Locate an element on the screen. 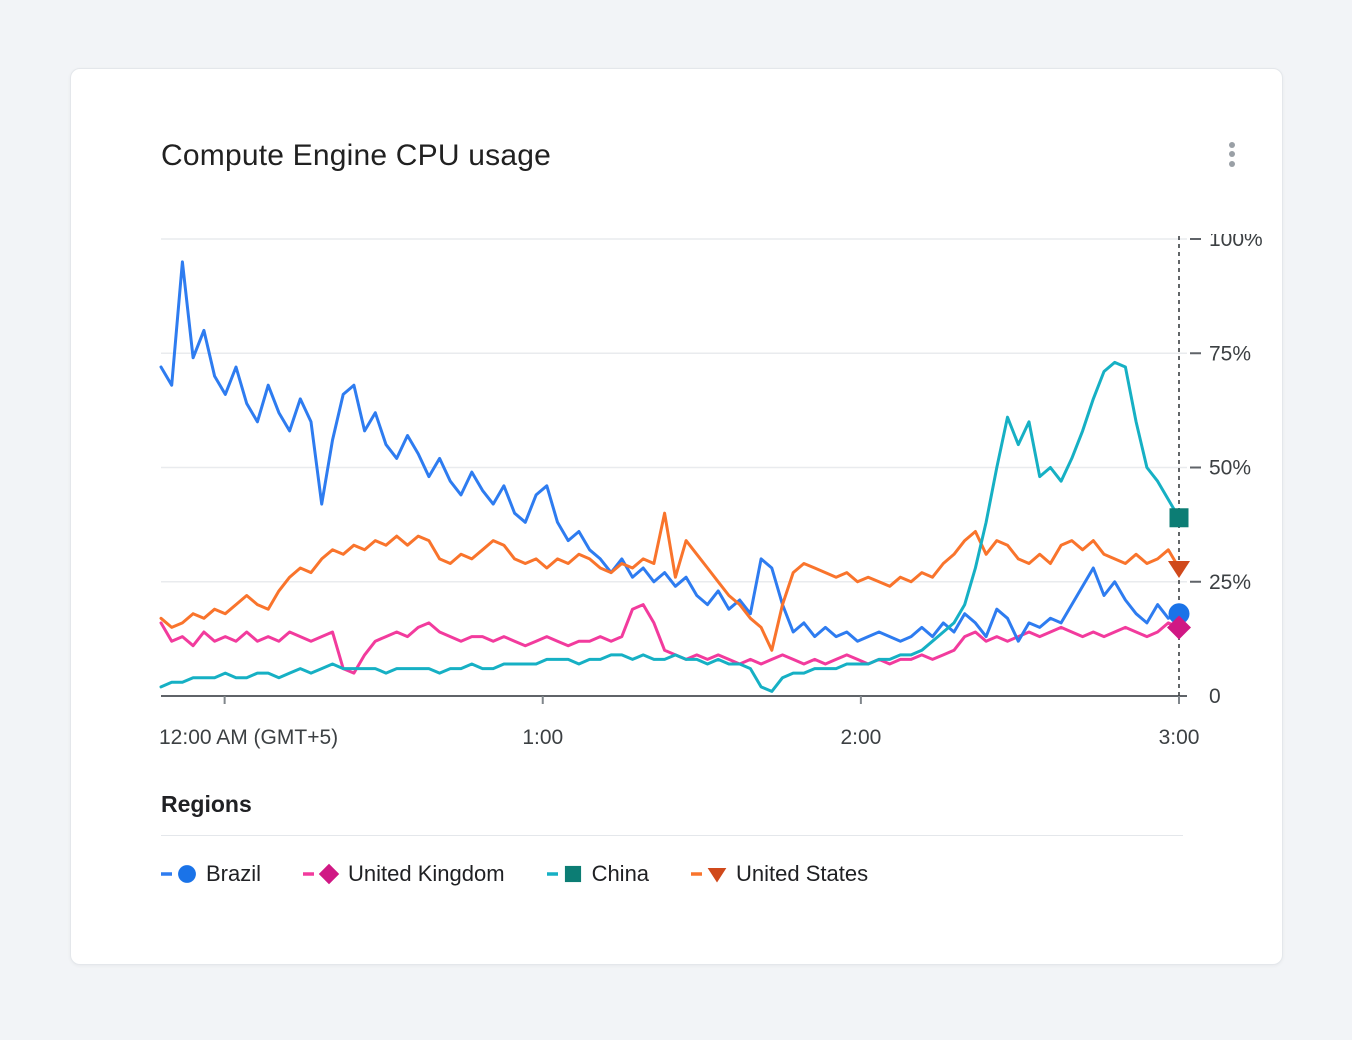 This screenshot has height=1040, width=1352. svg-text: 100% is located at coordinates (1236, 242).